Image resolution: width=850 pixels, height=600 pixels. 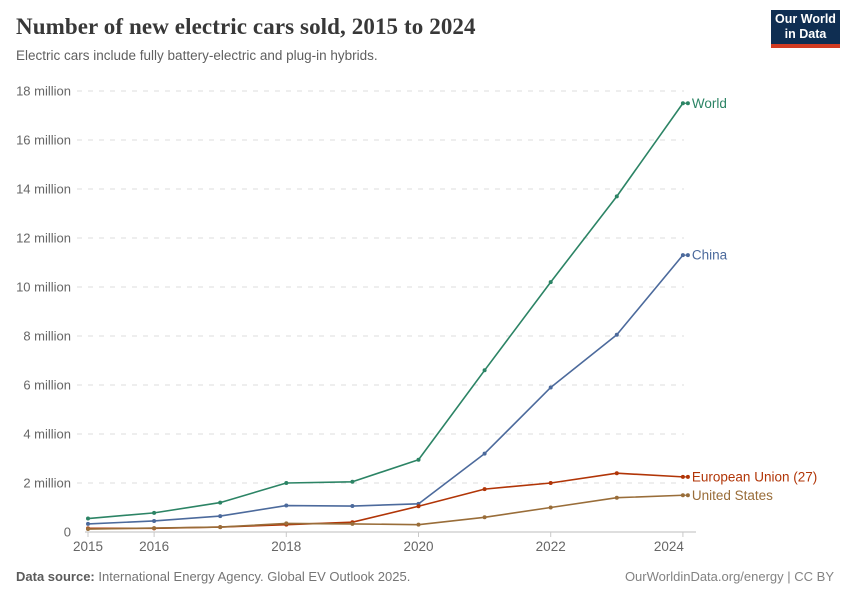 I want to click on owid-logo-line2: in Data, so click(x=805, y=34).